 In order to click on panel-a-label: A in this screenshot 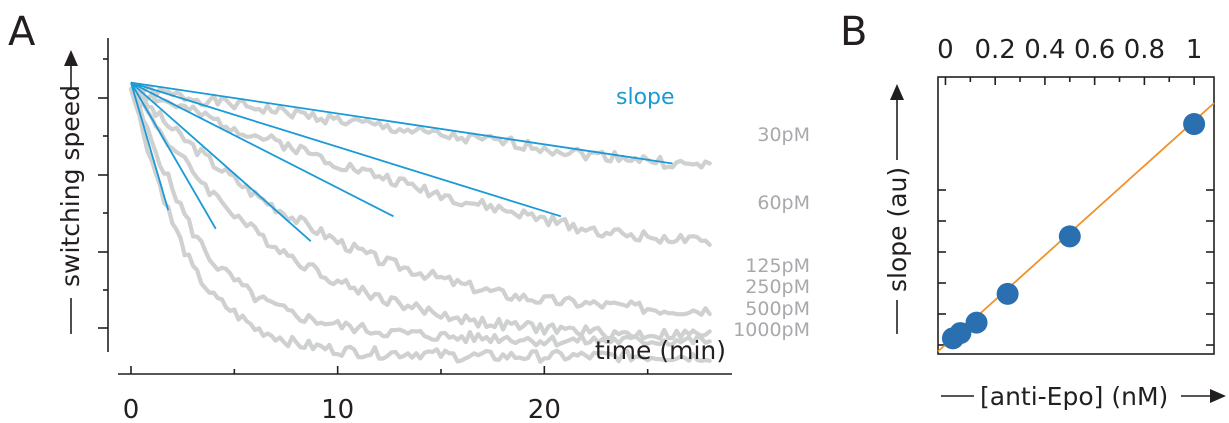, I will do `click(22, 32)`.